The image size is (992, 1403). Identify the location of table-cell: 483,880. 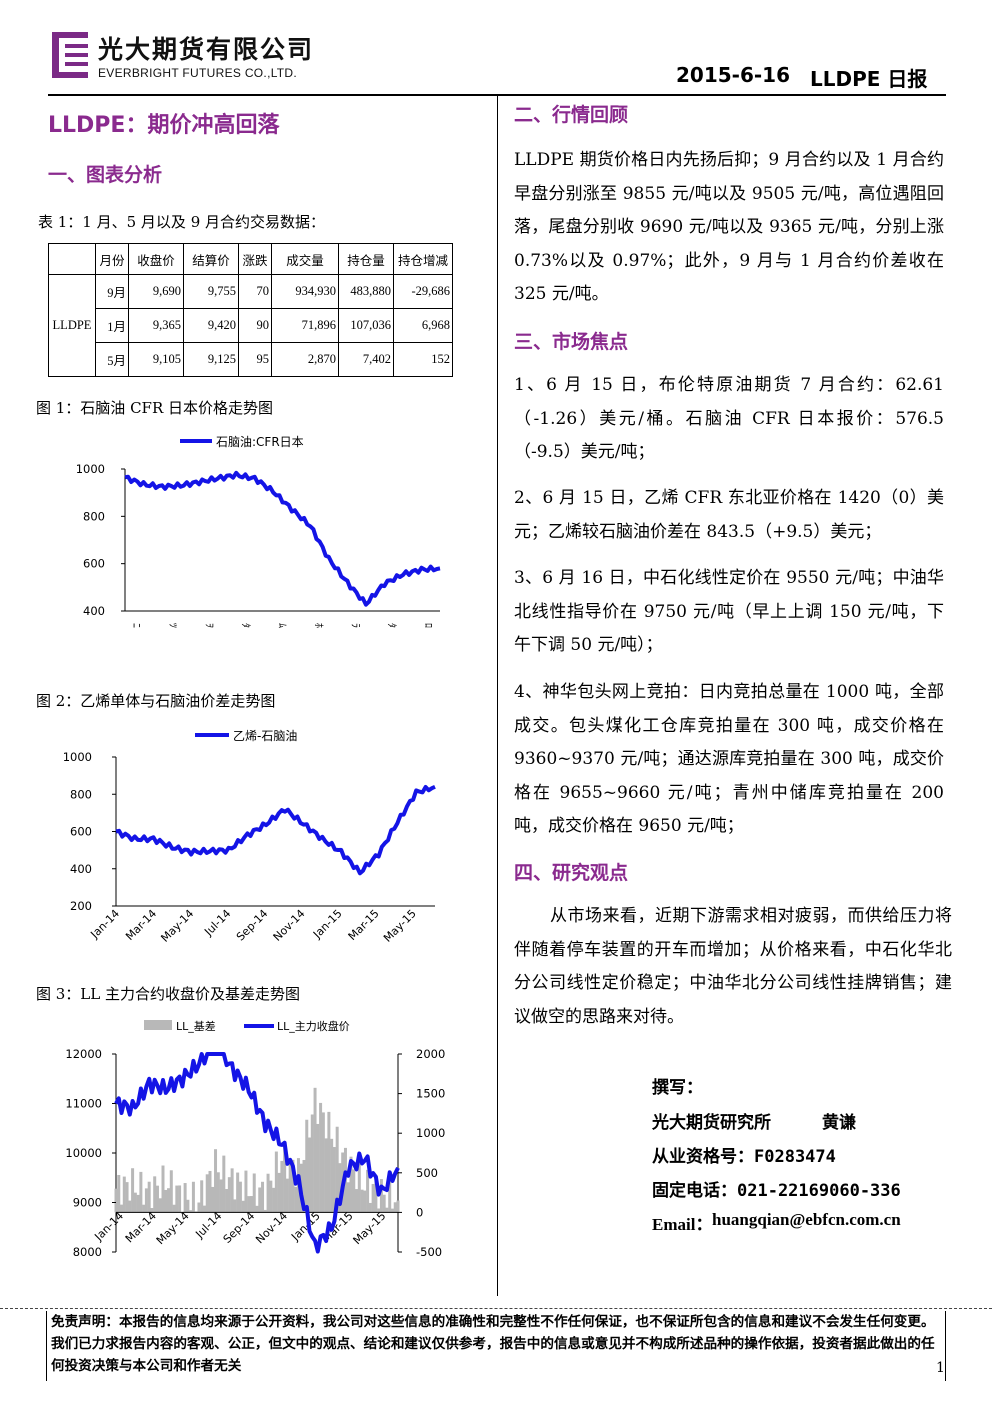
(366, 291).